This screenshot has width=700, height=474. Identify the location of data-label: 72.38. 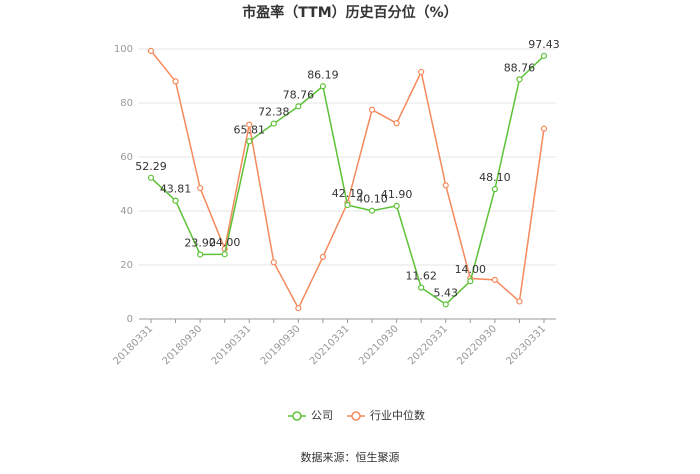
(274, 112).